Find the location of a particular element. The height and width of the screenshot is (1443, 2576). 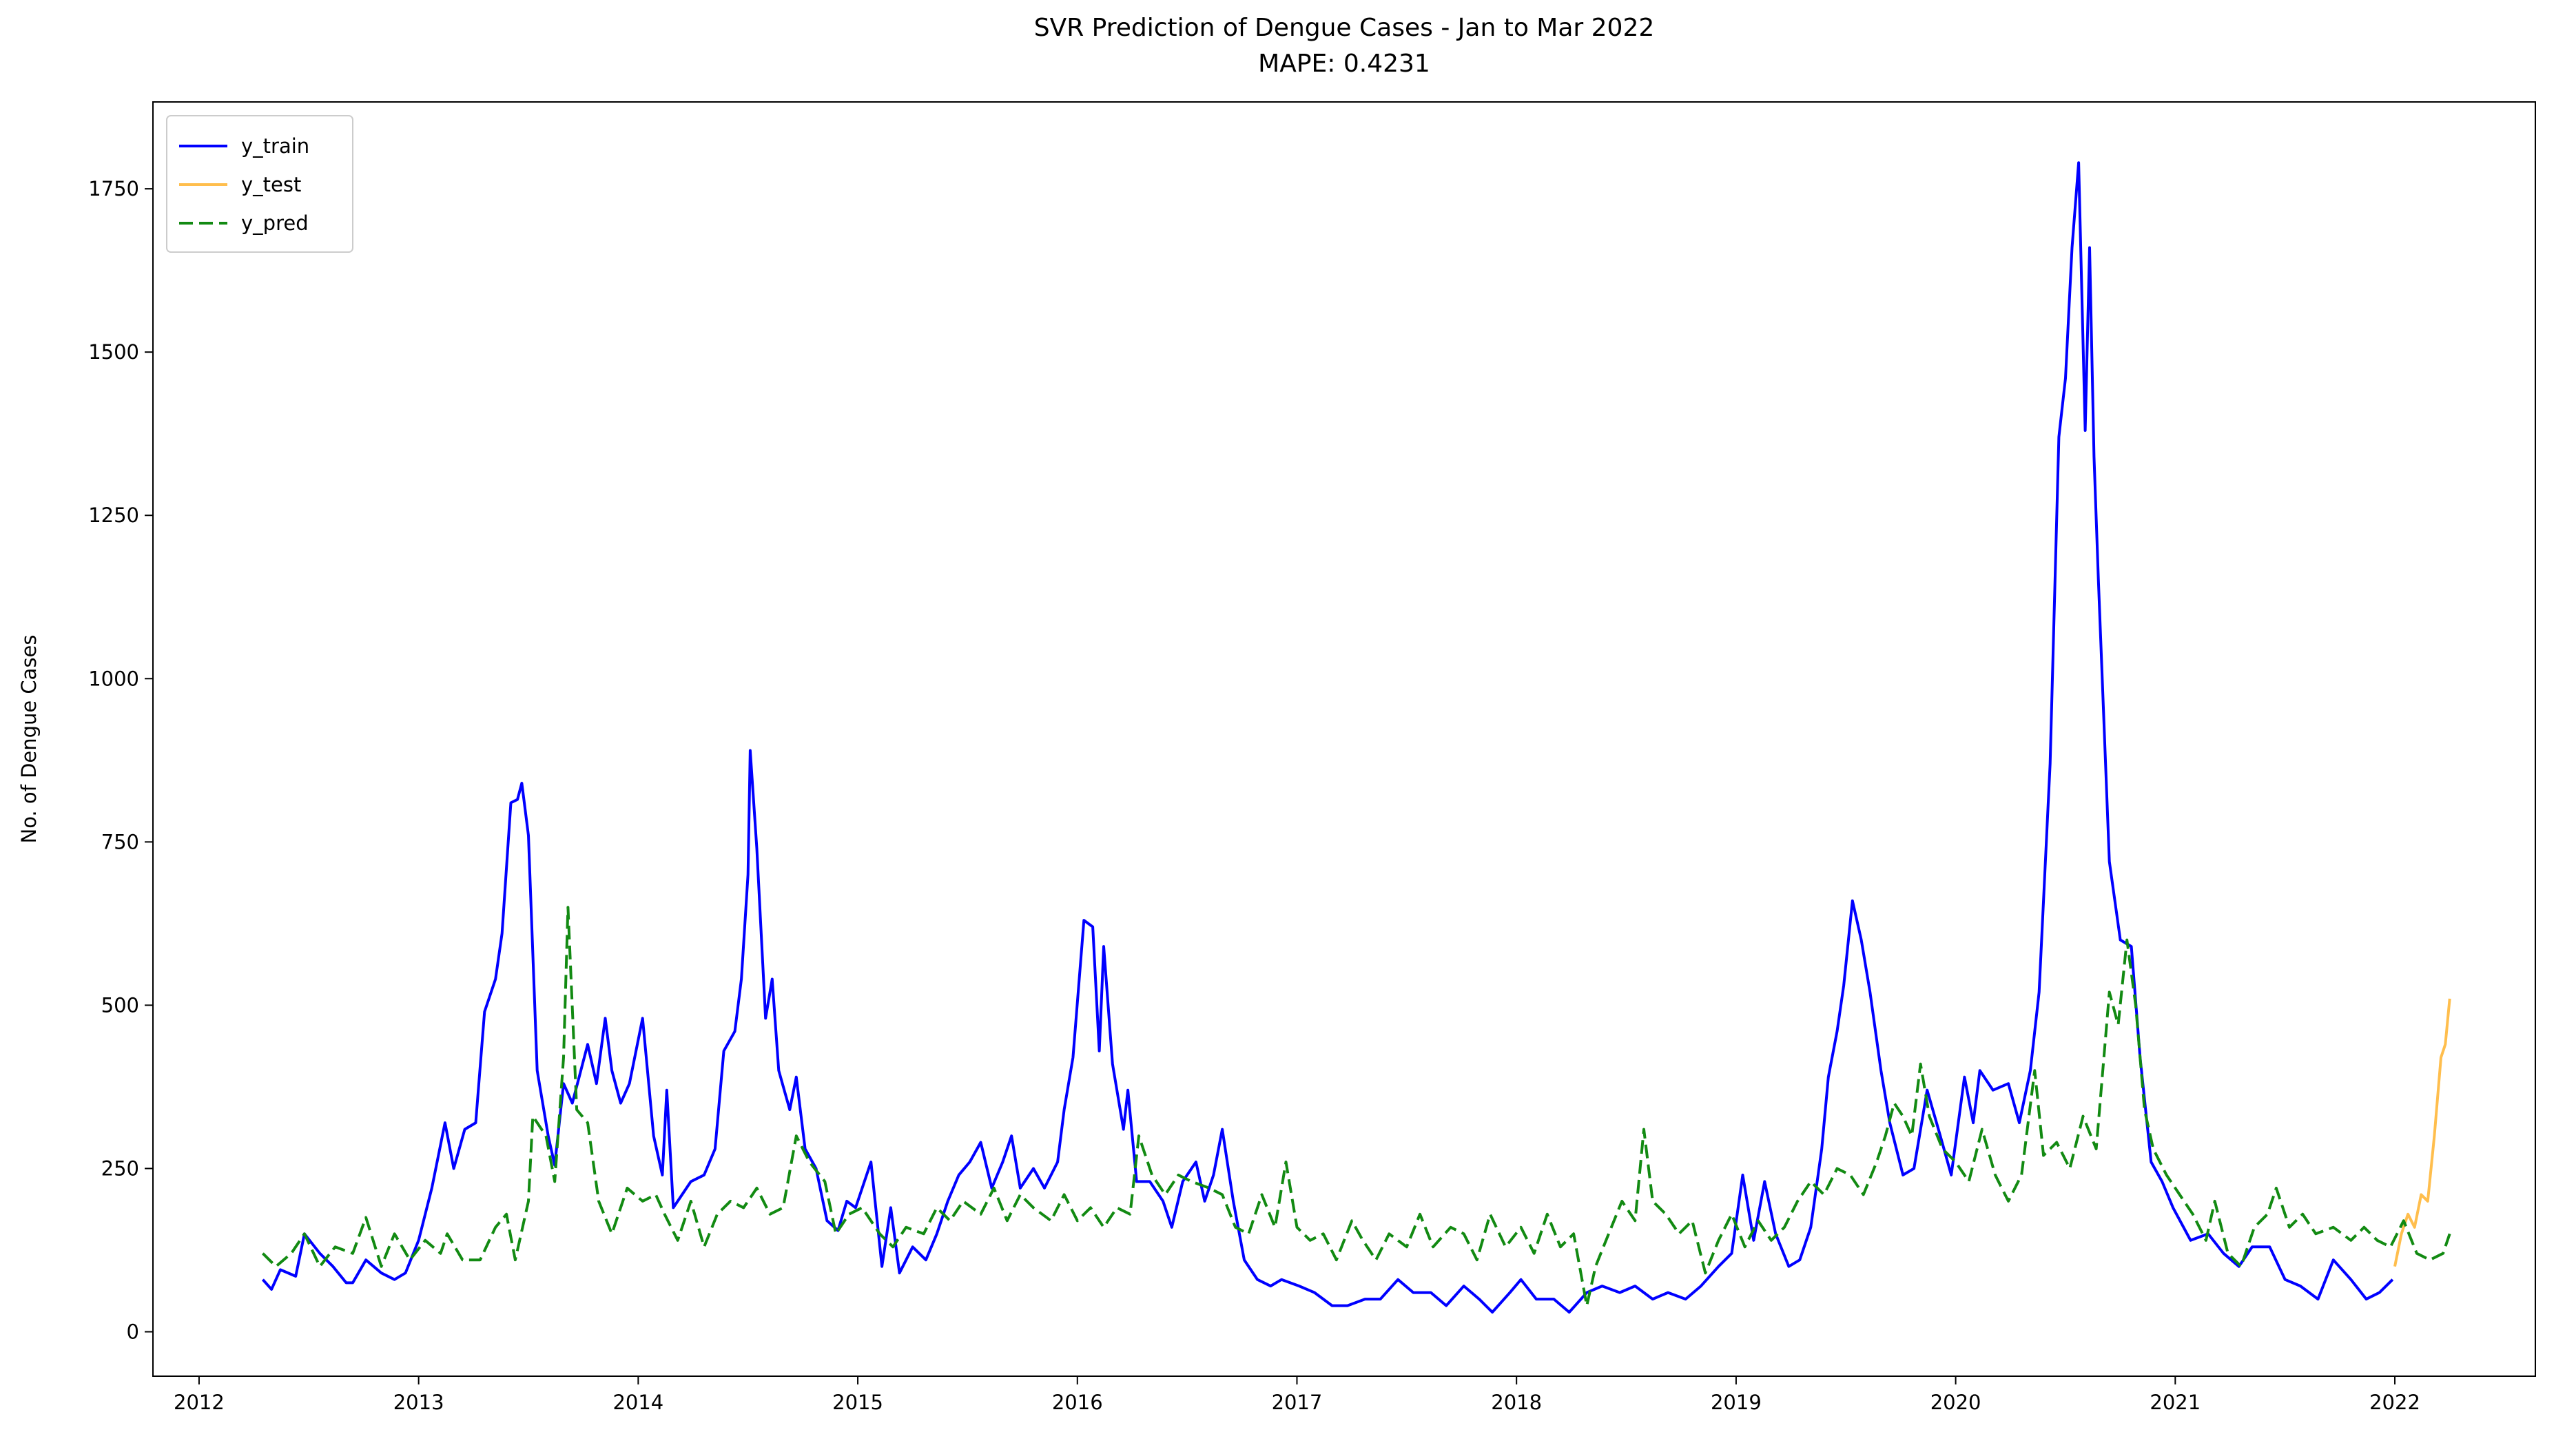

y-tick-label: 250 is located at coordinates (120, 1168).